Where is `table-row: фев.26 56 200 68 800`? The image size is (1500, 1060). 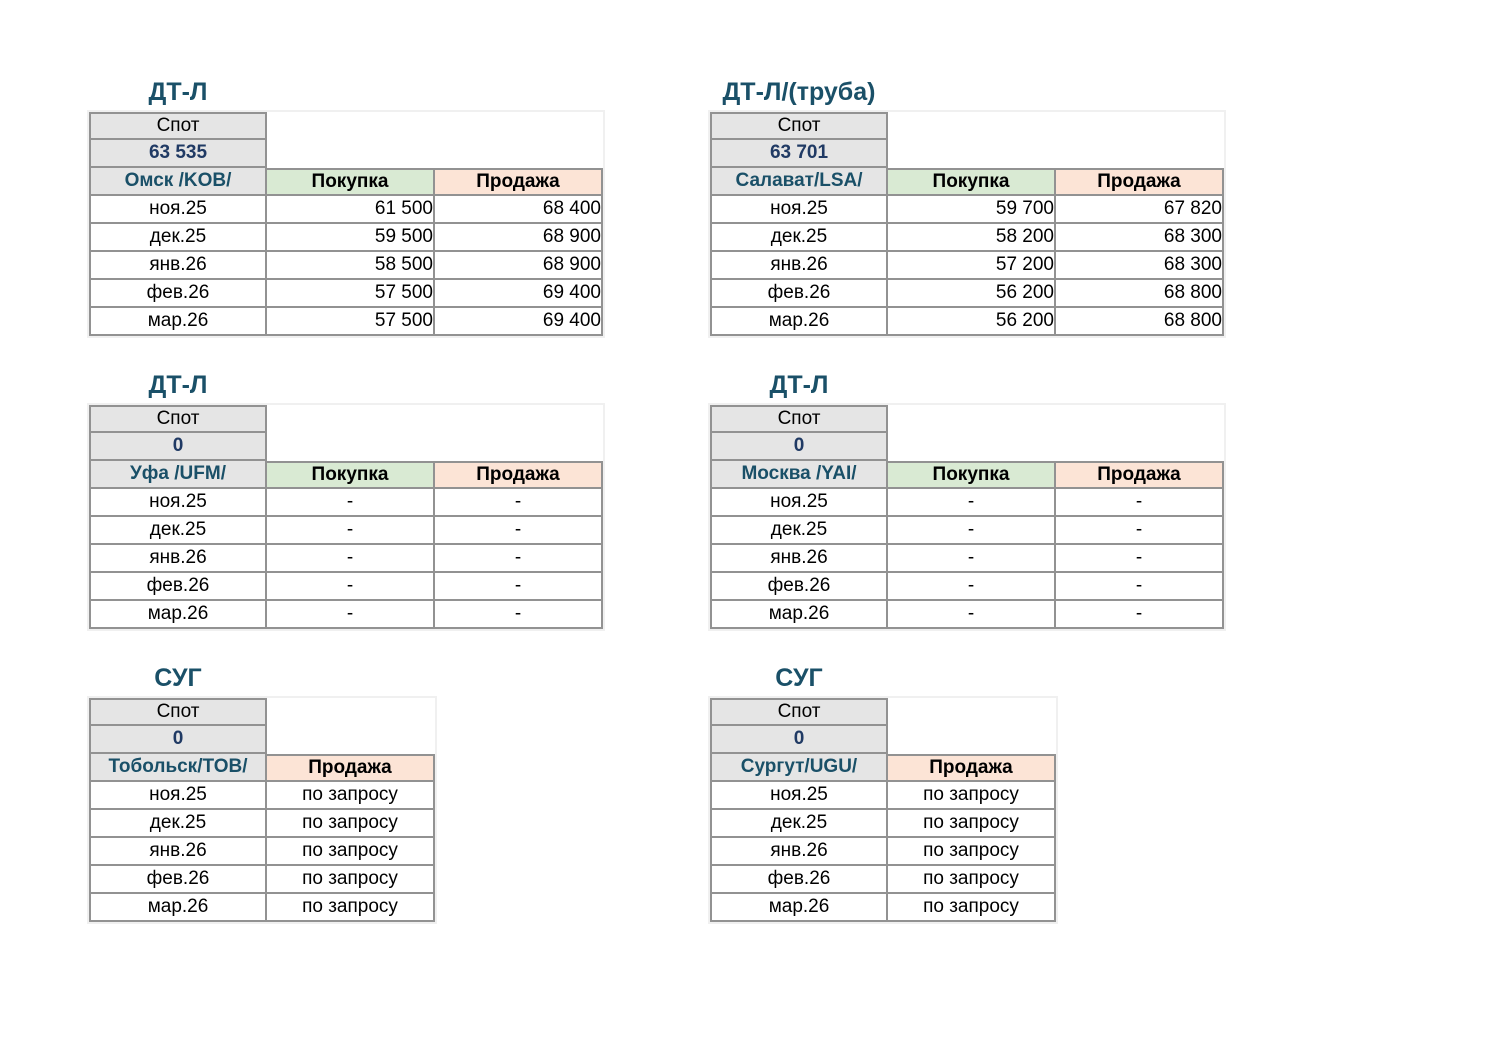 table-row: фев.26 56 200 68 800 is located at coordinates (967, 294).